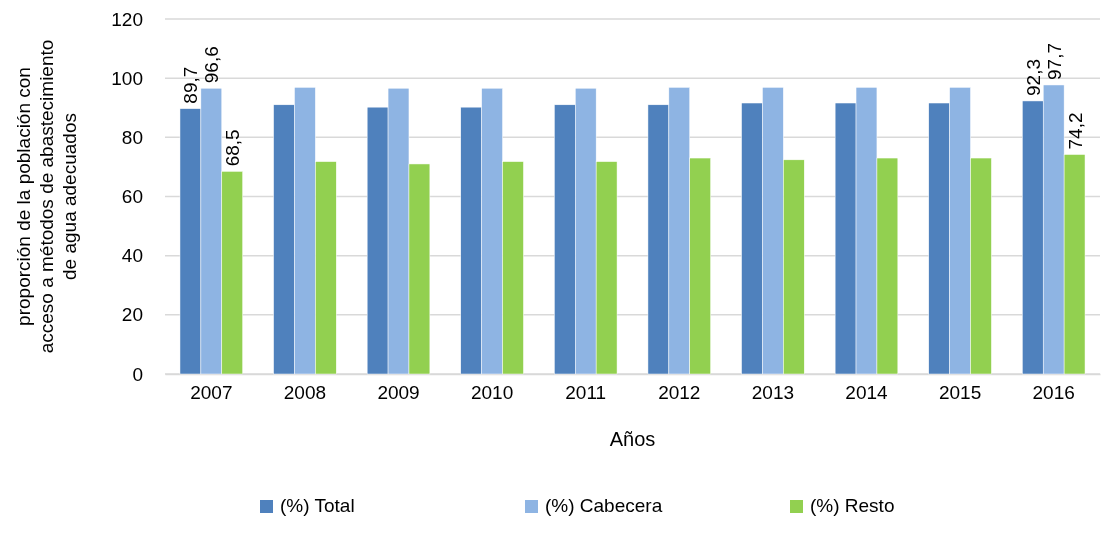 The height and width of the screenshot is (550, 1104). Describe the element at coordinates (604, 505) in the screenshot. I see `legend-label: (%) Cabecera` at that location.